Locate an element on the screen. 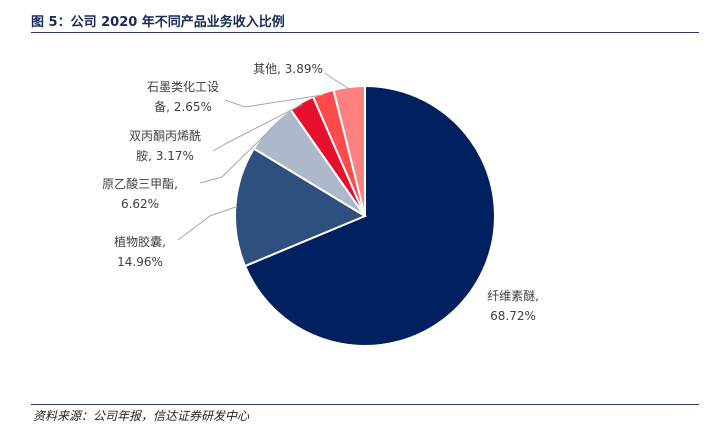  figure-header: 图 5：公司 2020 年不同产品业务收入比例 is located at coordinates (365, 20).